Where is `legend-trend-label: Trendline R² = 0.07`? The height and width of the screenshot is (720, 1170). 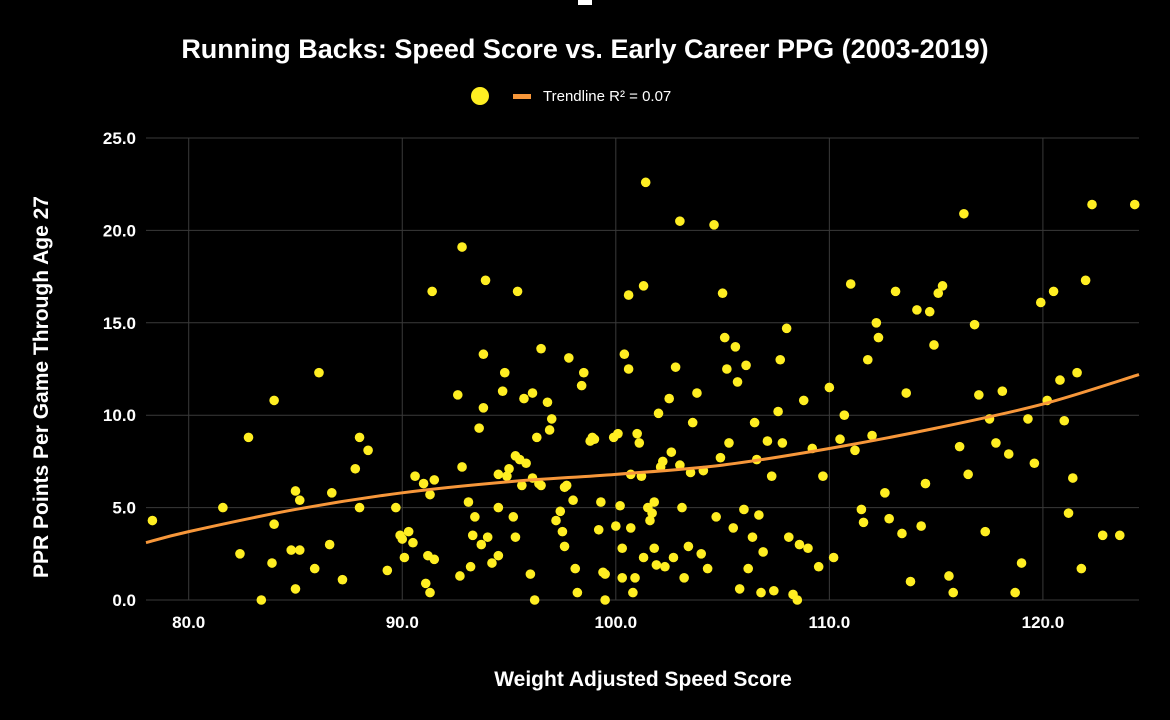 legend-trend-label: Trendline R² = 0.07 is located at coordinates (607, 96).